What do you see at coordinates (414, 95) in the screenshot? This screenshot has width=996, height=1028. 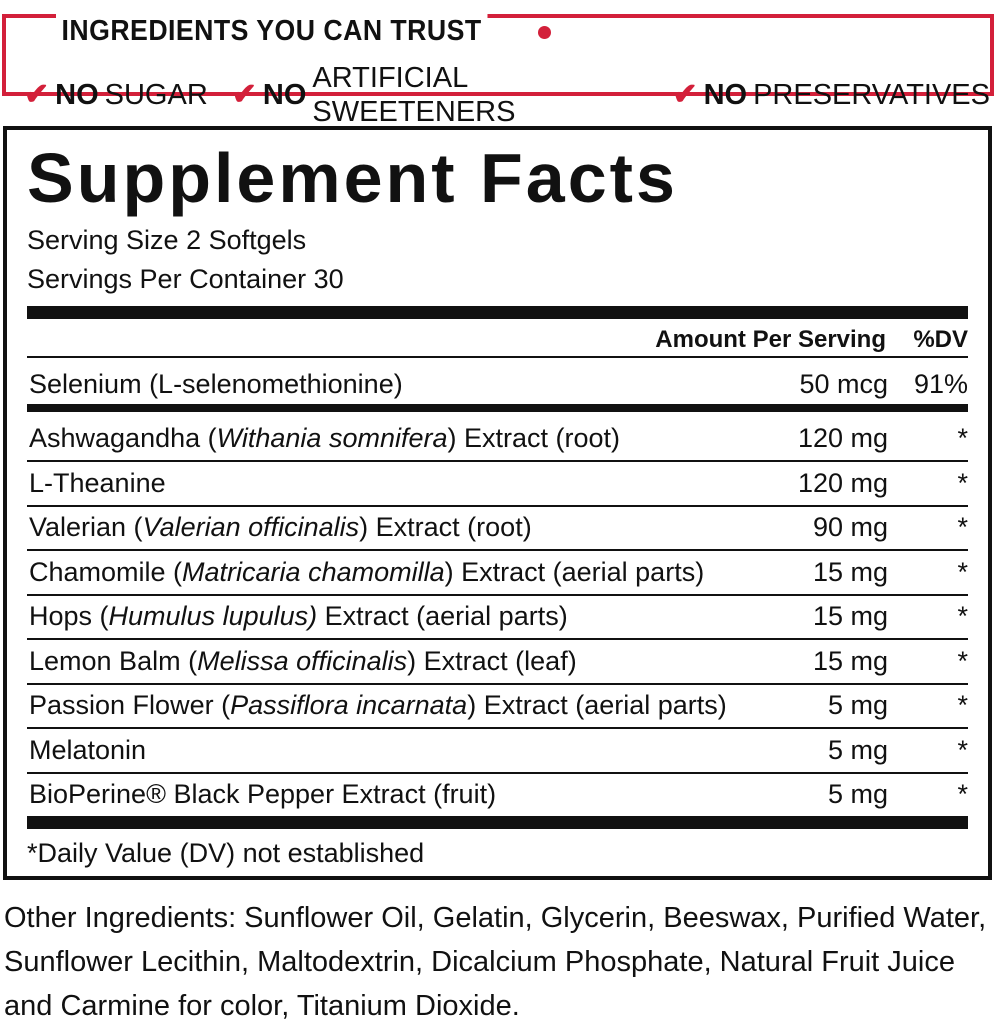 I see `claim-text: ARTIFICIAL SWEETENERS` at bounding box center [414, 95].